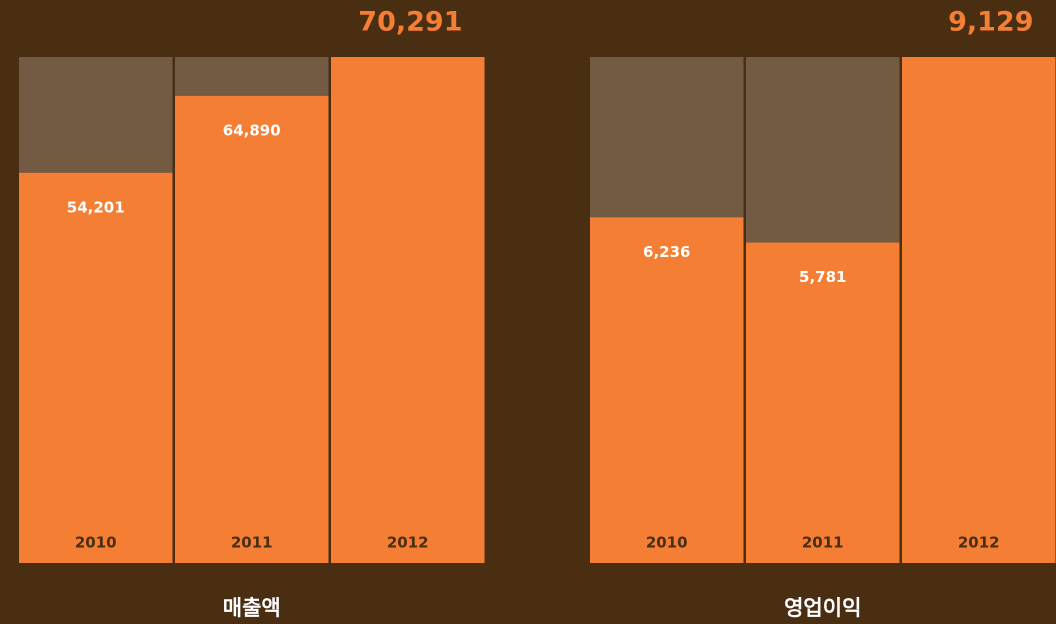 The image size is (1056, 624). What do you see at coordinates (990, 22) in the screenshot?
I see `value-label: 9,129` at bounding box center [990, 22].